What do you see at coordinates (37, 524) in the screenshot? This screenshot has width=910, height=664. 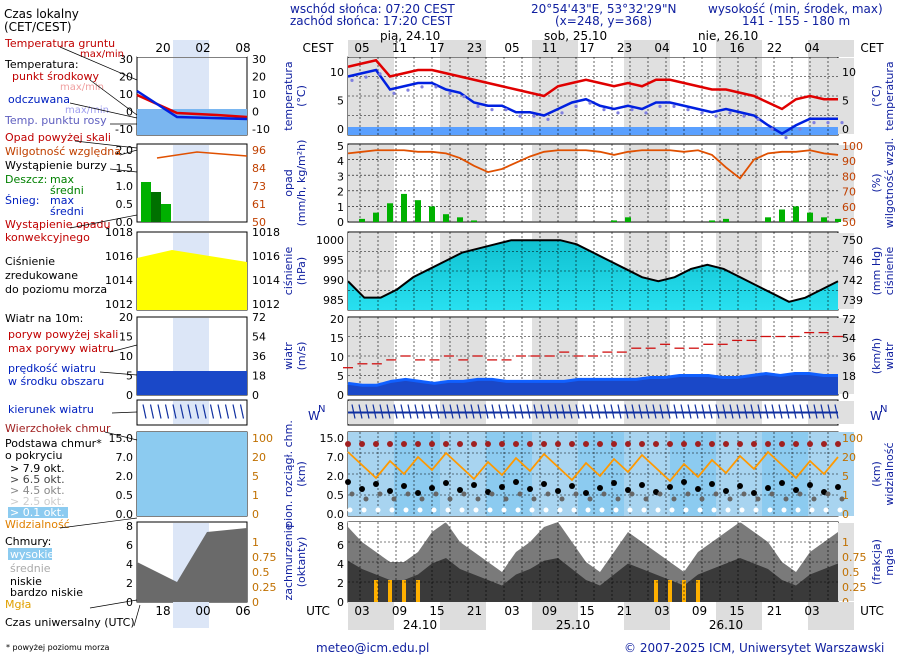 I see `legend-visibility: Widzialność` at bounding box center [37, 524].